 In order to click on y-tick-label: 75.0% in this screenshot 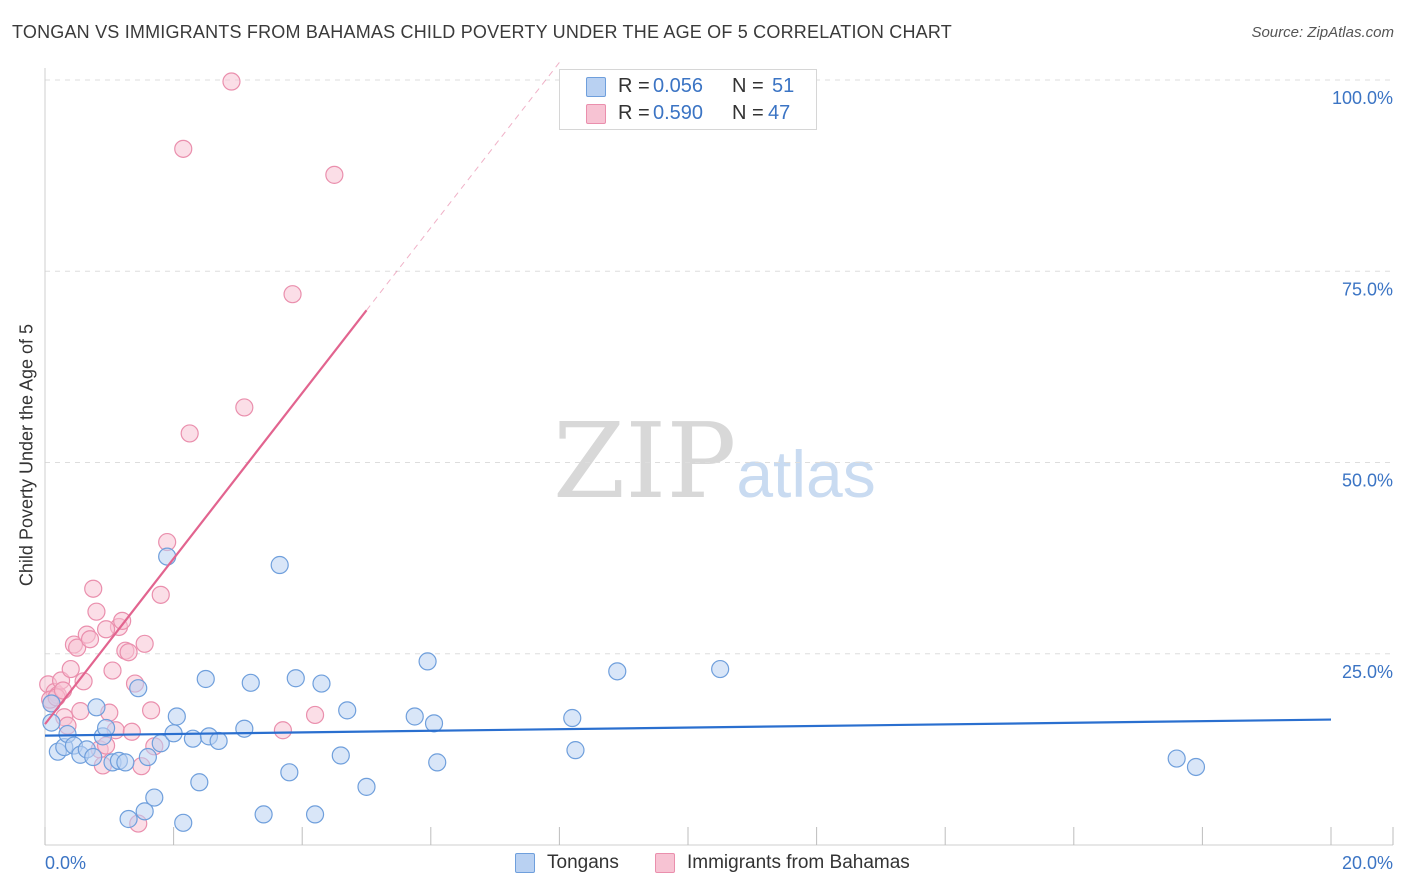, I will do `click(1367, 289)`.